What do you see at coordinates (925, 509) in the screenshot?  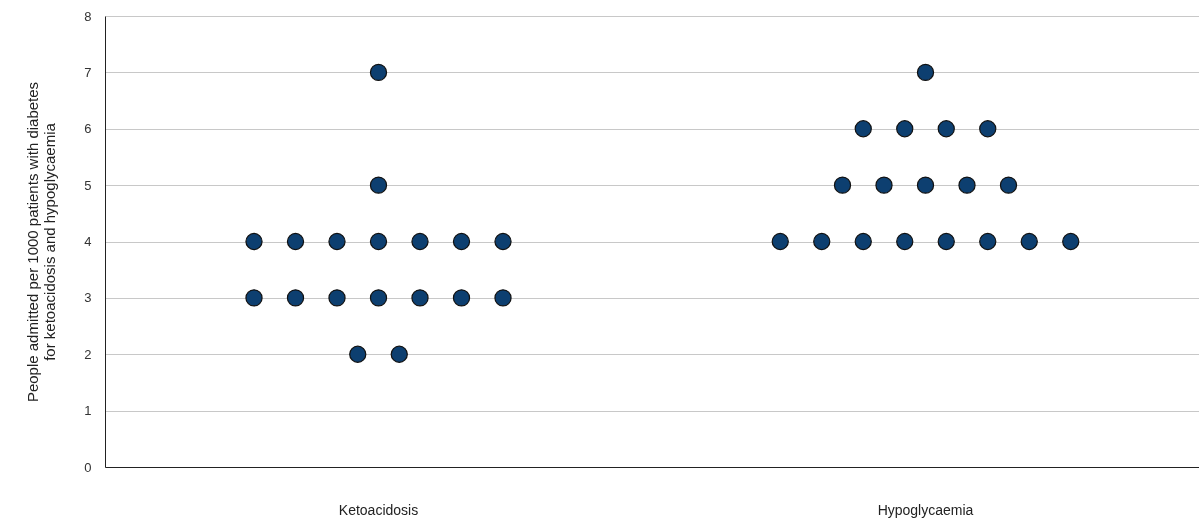 I see `x-tick-label: Hypoglycaemia` at bounding box center [925, 509].